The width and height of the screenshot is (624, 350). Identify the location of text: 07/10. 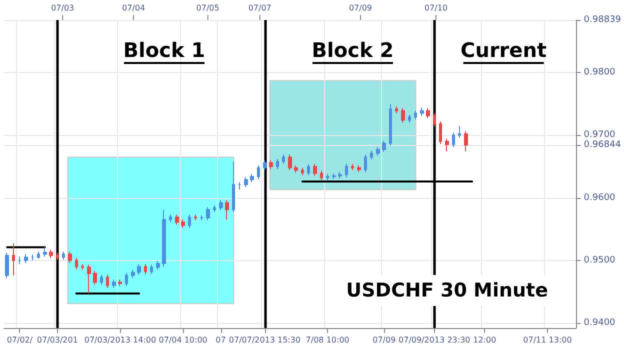
(436, 8).